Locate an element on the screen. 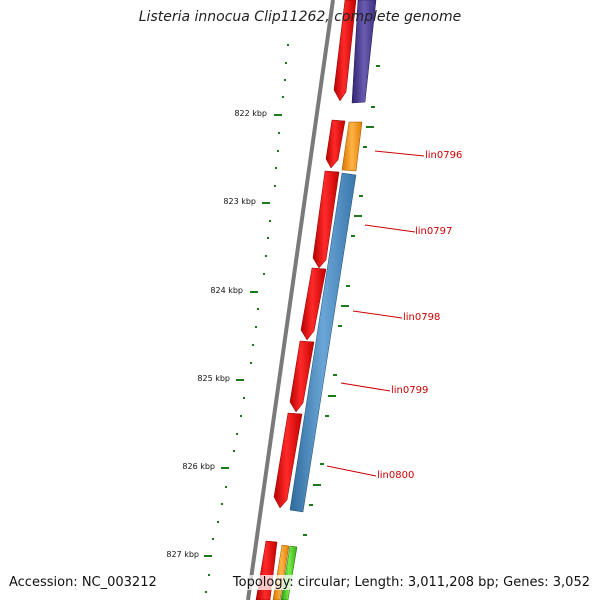 Image resolution: width=600 pixels, height=600 pixels. gene-label-lin0797: lin0797 is located at coordinates (433, 231).